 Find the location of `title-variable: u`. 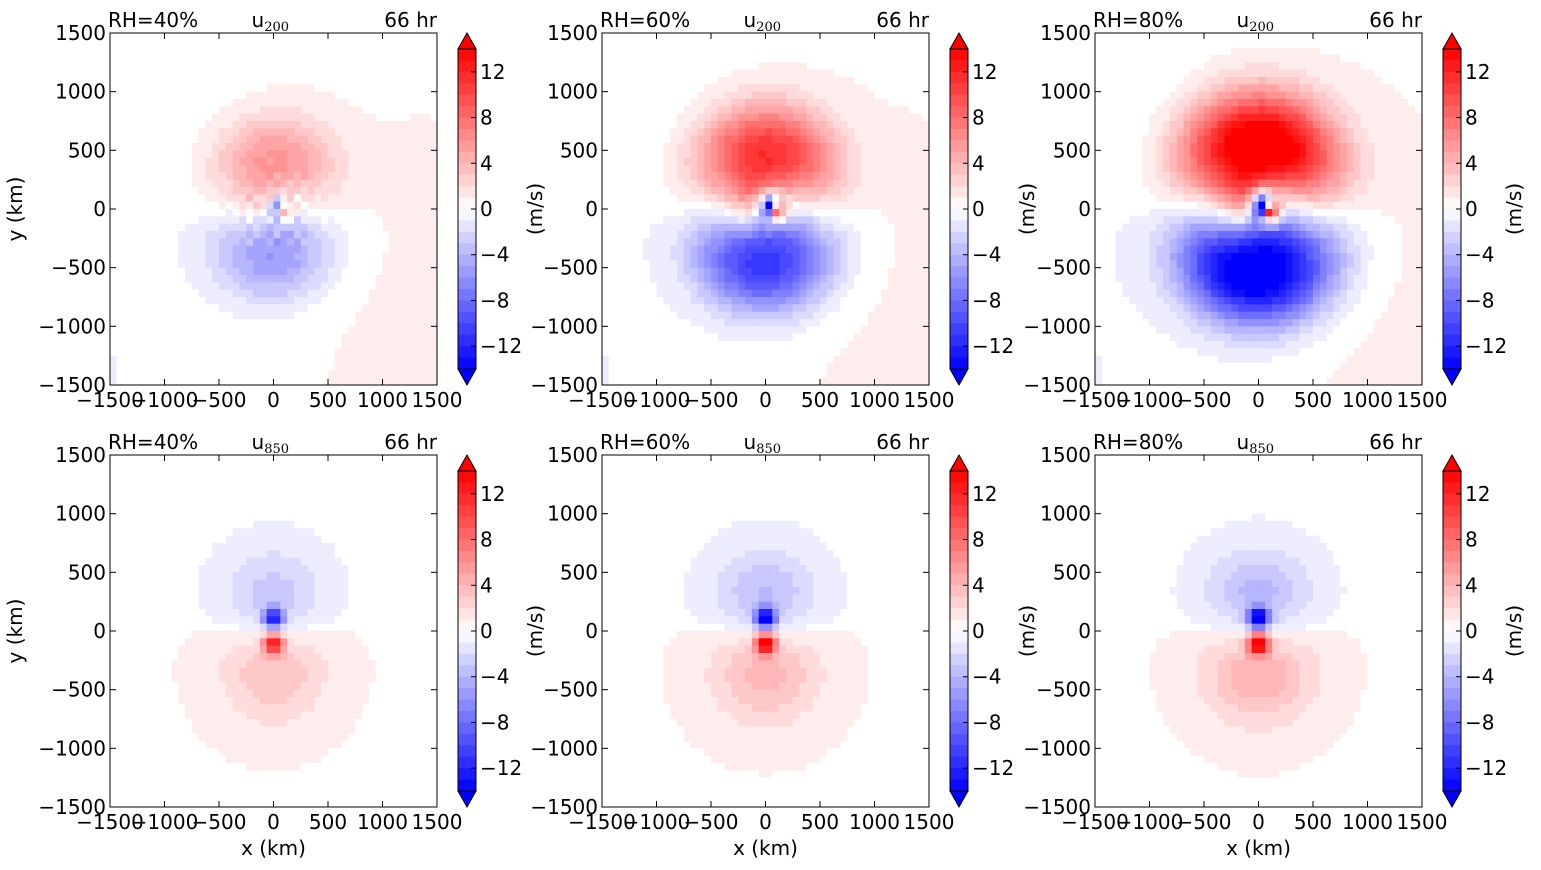

title-variable: u is located at coordinates (258, 20).